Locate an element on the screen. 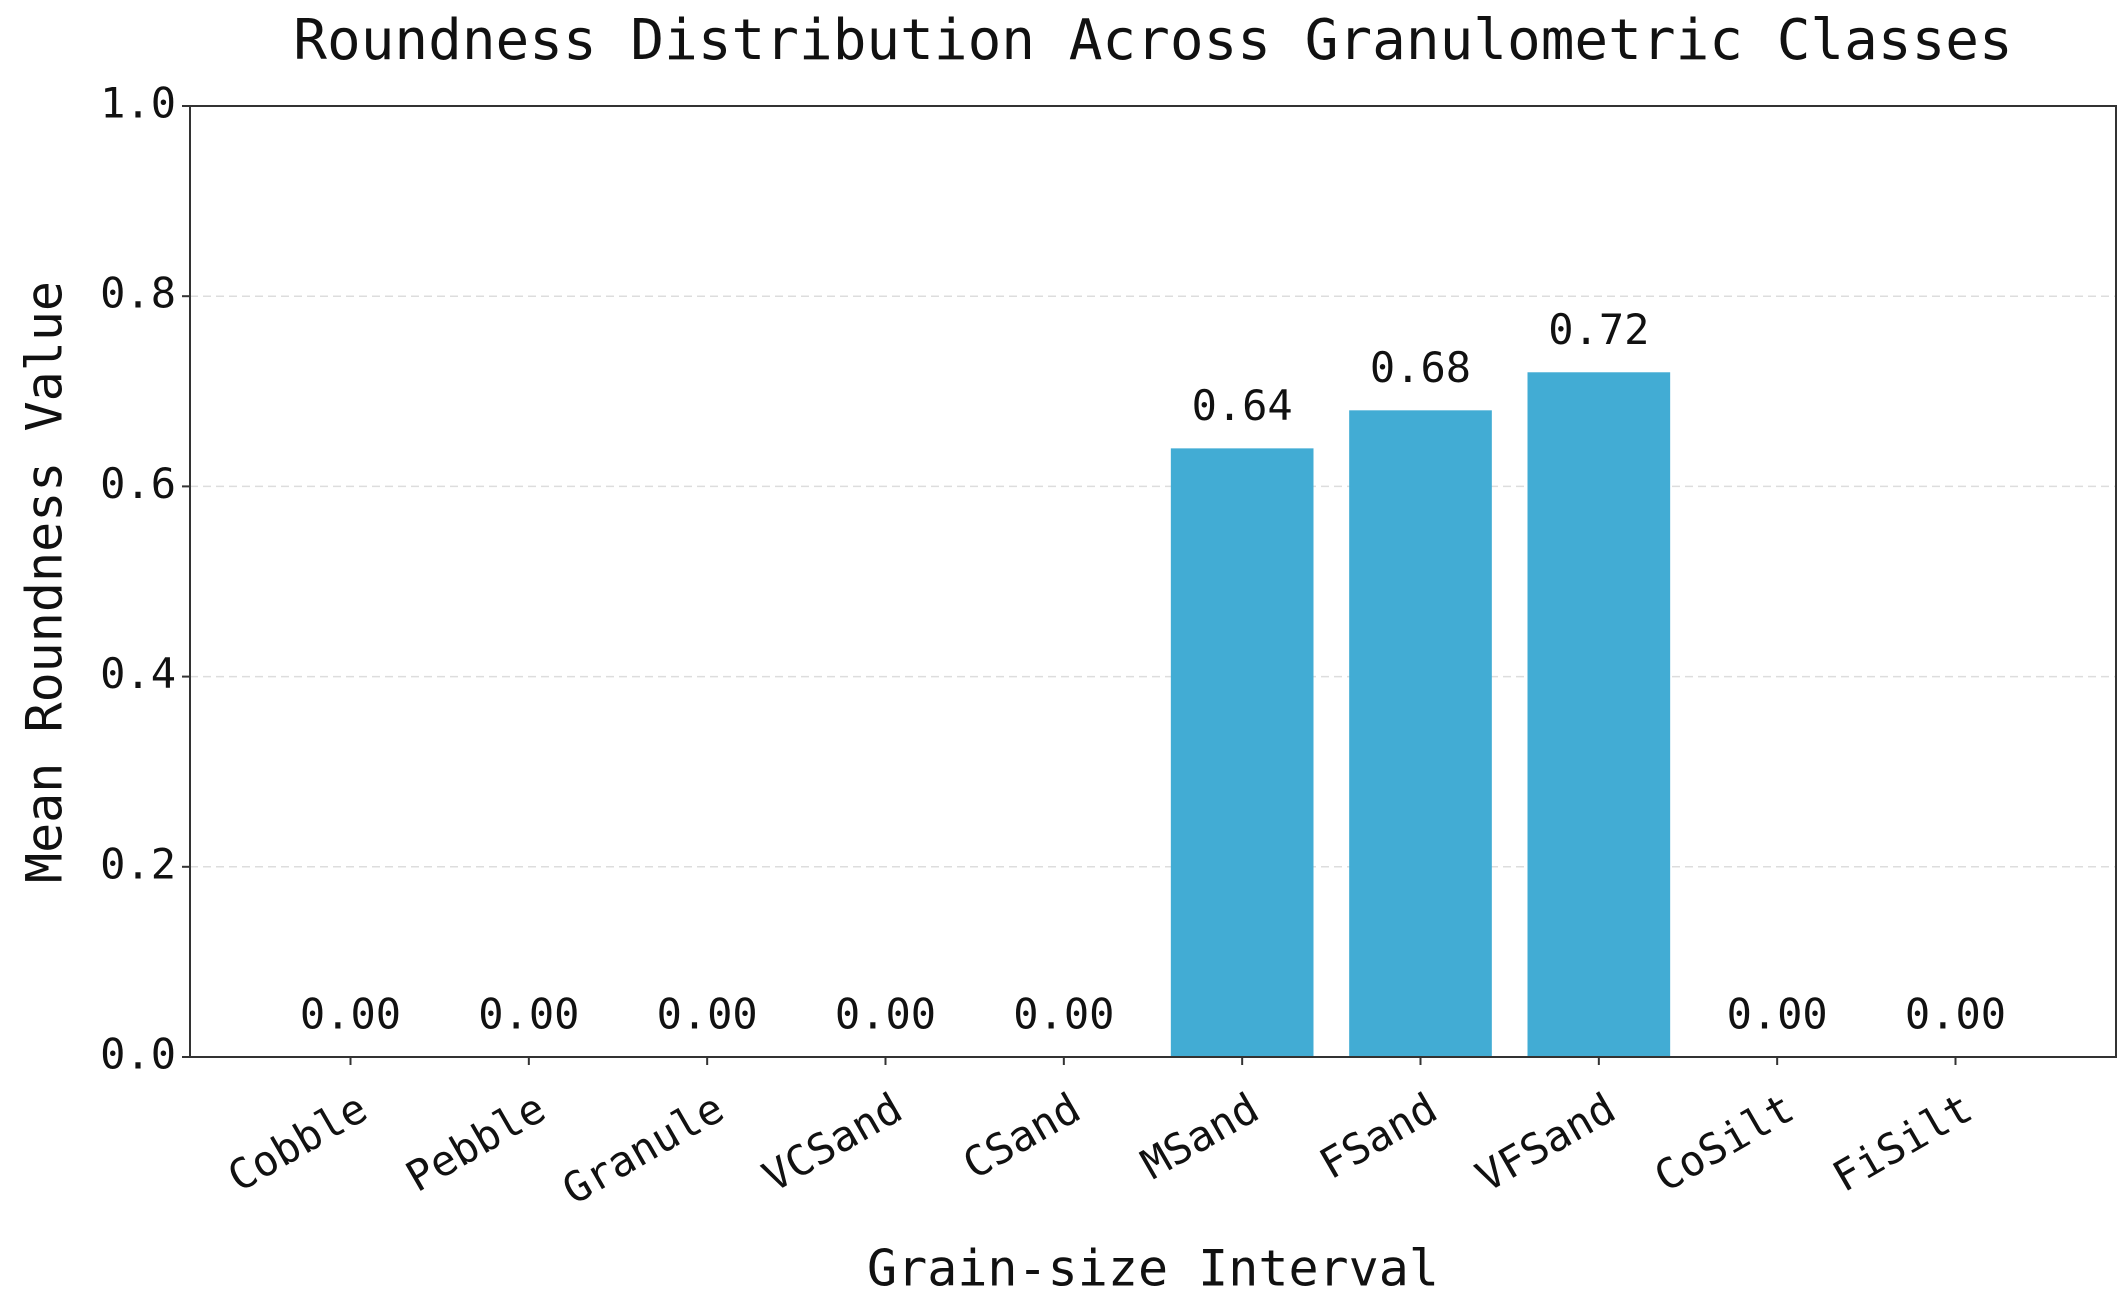 The width and height of the screenshot is (2124, 1306). y-tick-label: 0.0 is located at coordinates (138, 1054).